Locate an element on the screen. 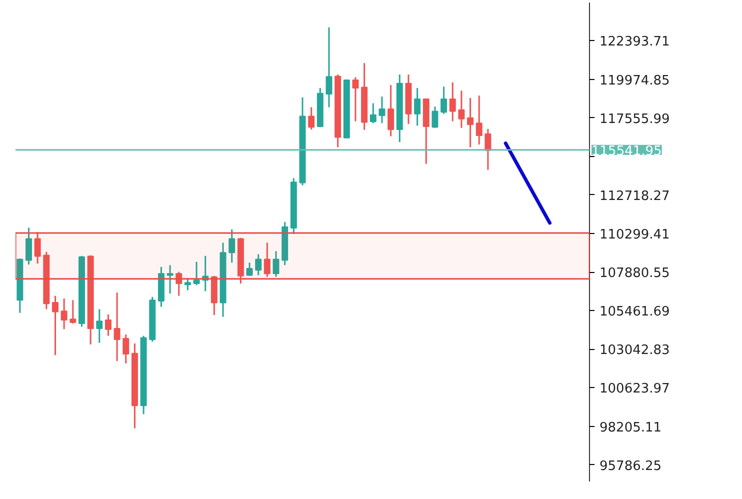 The height and width of the screenshot is (499, 742). y-tick-label: 105461.69 is located at coordinates (635, 312).